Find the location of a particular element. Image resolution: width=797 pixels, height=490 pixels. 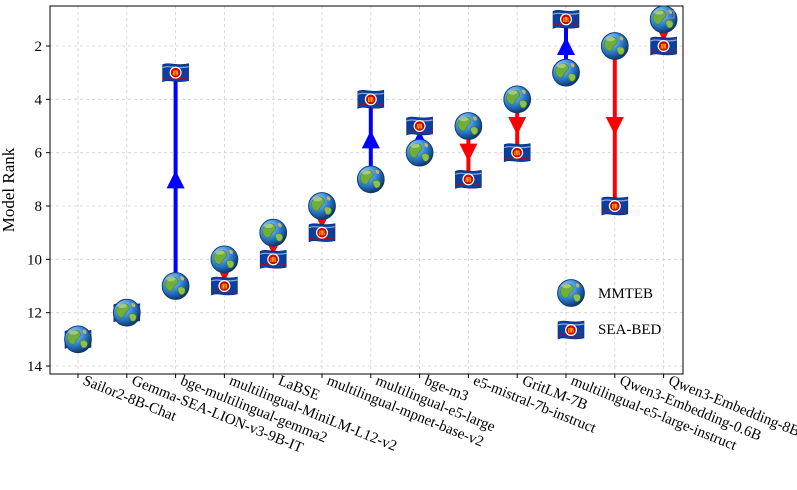

y-tick-label: 8 is located at coordinates (39, 207).